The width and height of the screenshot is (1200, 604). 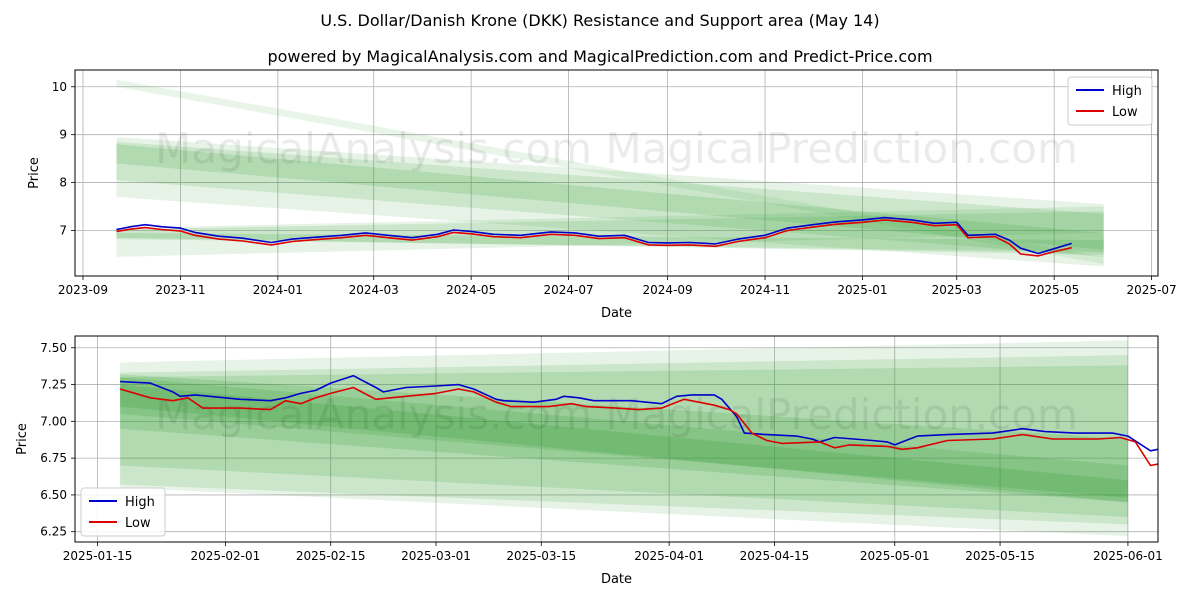 I want to click on y-tick-label: 6.25, so click(x=53, y=532).